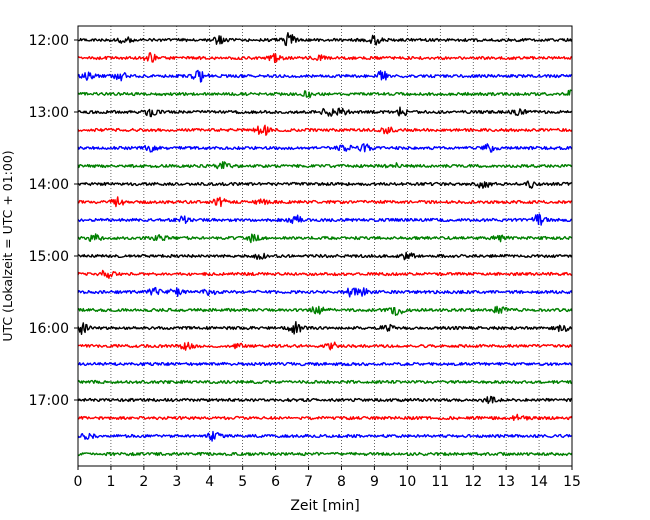  I want to click on x-axis-ticks: 0 1 2 3 4 5 6 7 8 9 10 11 12 13 14 15, so click(327, 478).